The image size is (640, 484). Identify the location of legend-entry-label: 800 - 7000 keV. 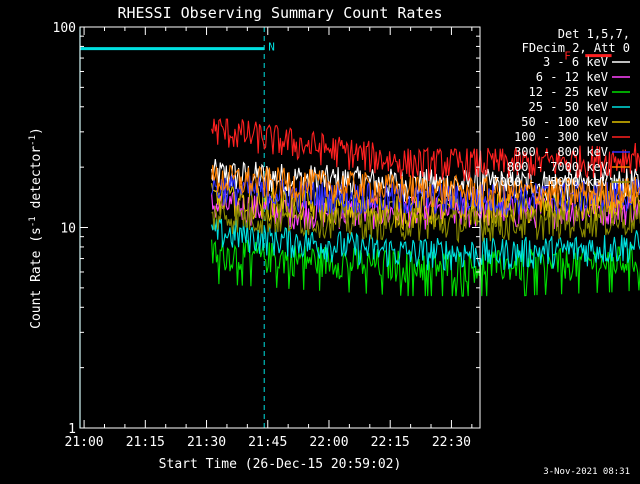
(557, 167).